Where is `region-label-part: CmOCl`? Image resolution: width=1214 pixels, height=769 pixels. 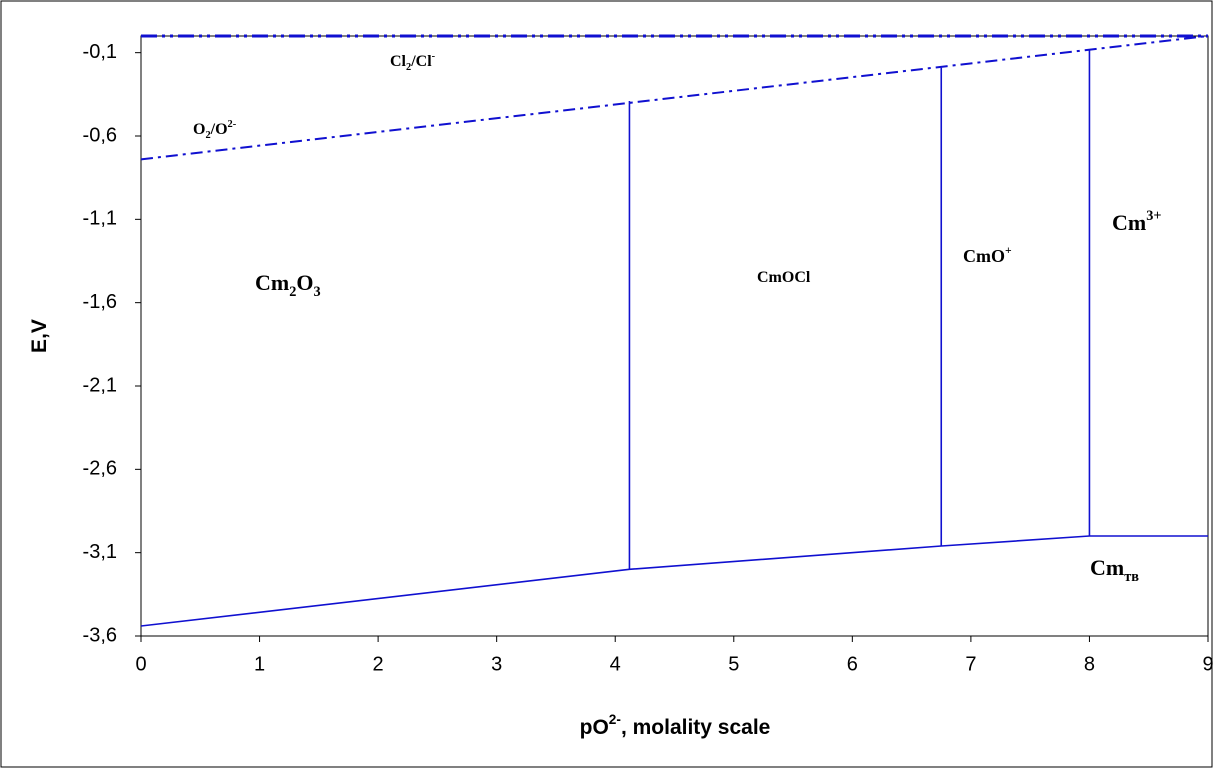
region-label-part: CmOCl is located at coordinates (784, 277).